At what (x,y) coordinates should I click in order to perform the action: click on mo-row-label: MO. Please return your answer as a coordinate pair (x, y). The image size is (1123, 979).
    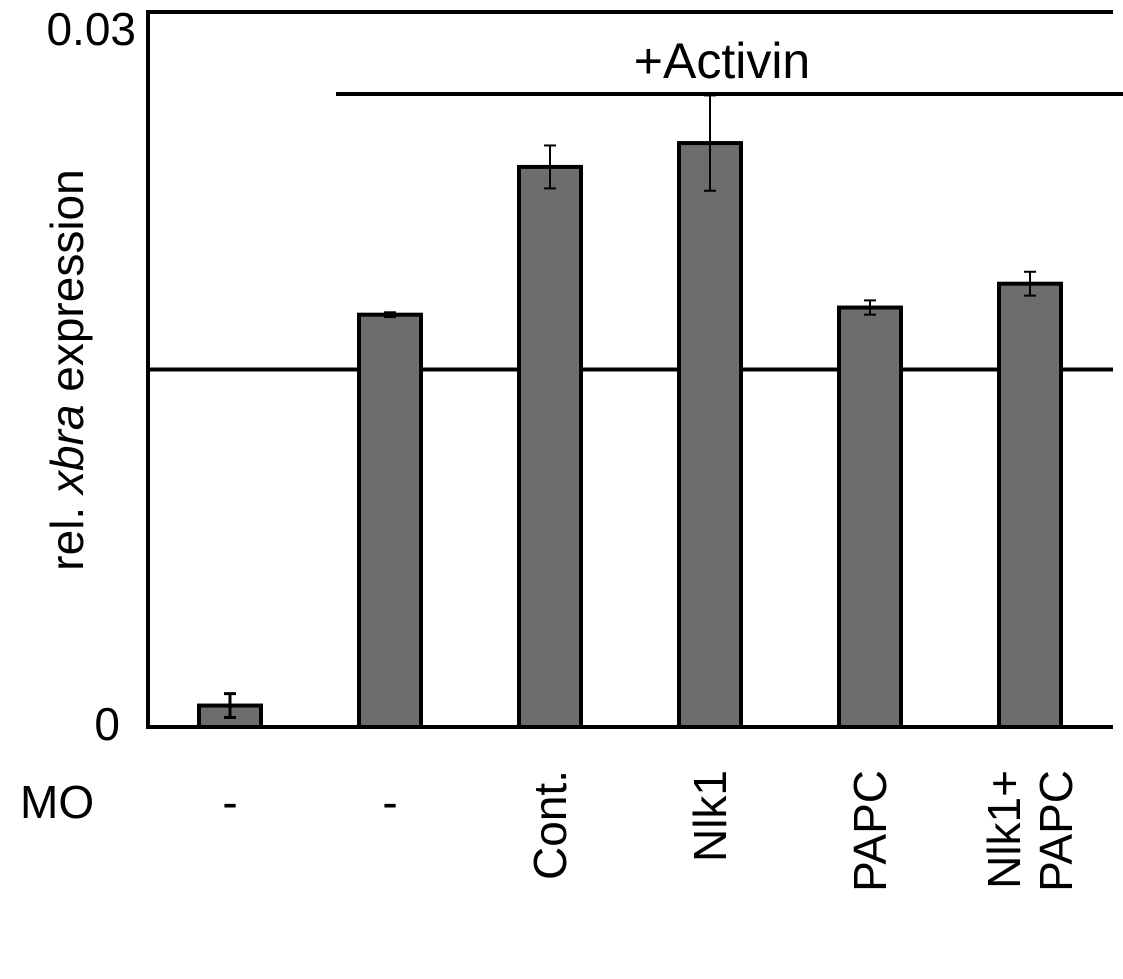
    Looking at the image, I should click on (57, 802).